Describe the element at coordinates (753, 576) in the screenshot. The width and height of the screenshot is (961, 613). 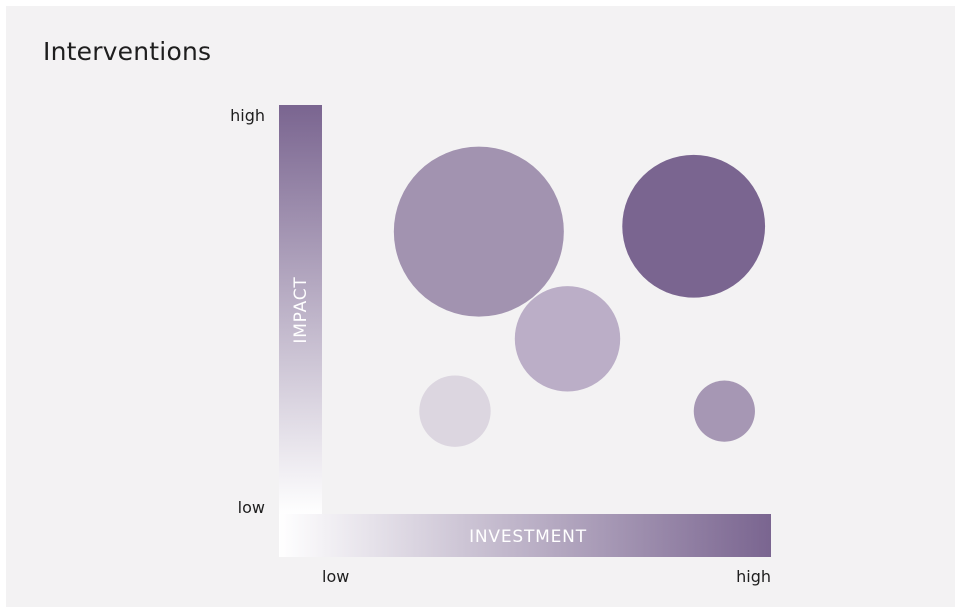
I see `x-tick-high: high` at that location.